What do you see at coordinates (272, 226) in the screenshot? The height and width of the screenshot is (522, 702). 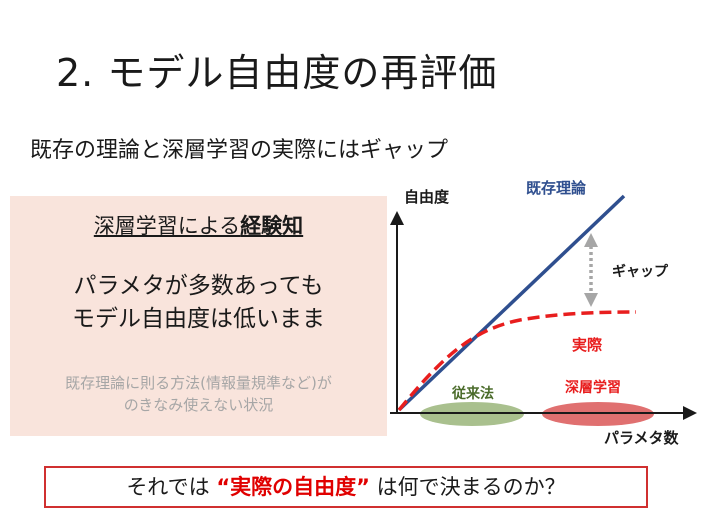 I see `panel-heading-bold: 経験知` at bounding box center [272, 226].